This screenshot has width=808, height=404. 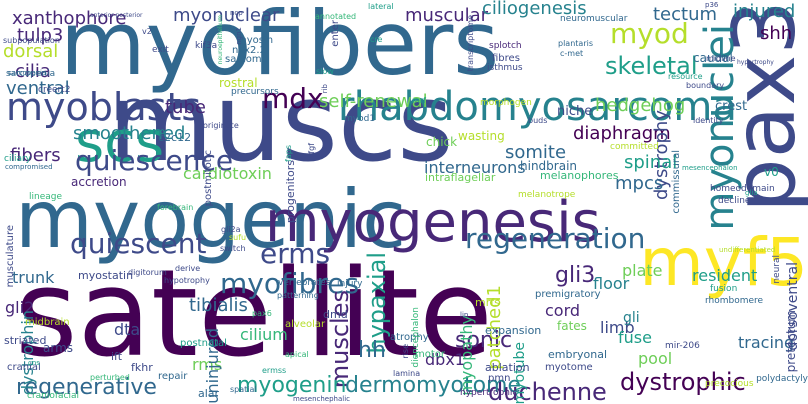 I want to click on cloud-word: embryonal, so click(x=577, y=354).